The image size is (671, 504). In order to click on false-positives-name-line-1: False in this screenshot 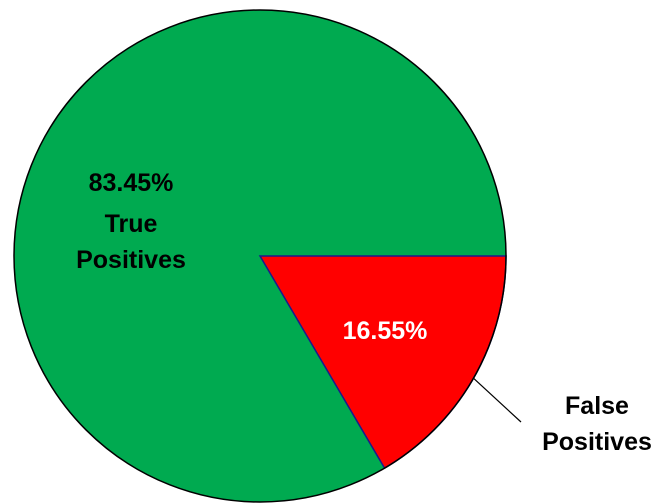, I will do `click(597, 406)`.